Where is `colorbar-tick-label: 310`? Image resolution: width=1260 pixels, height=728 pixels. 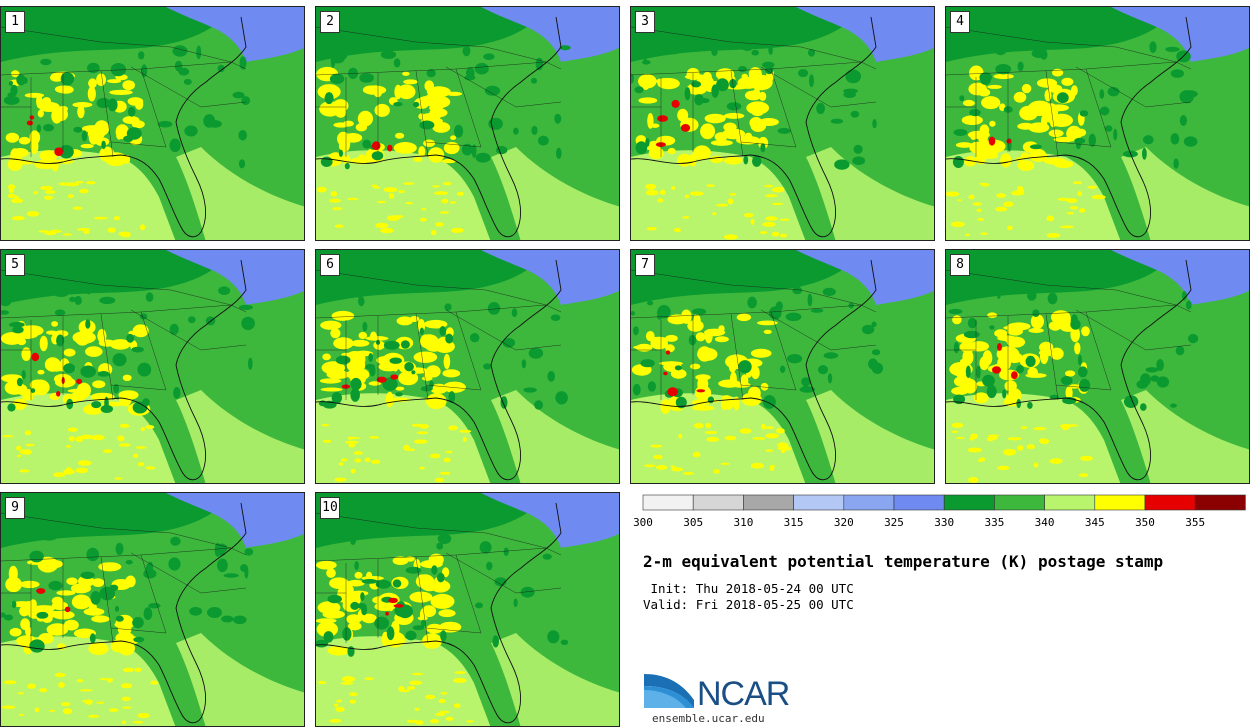 colorbar-tick-label: 310 is located at coordinates (743, 522).